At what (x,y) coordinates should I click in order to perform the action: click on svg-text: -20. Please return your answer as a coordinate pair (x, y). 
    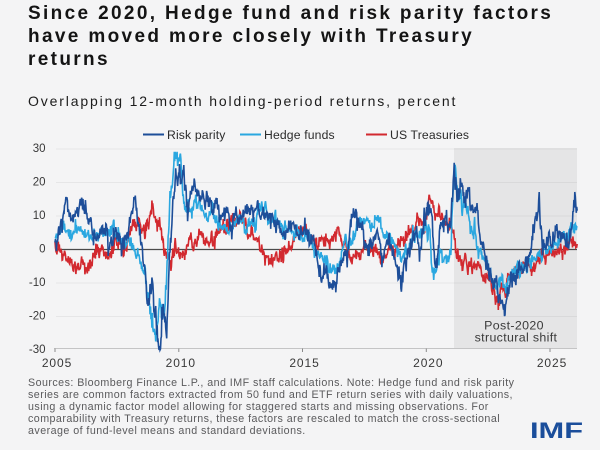
    Looking at the image, I should click on (37, 317).